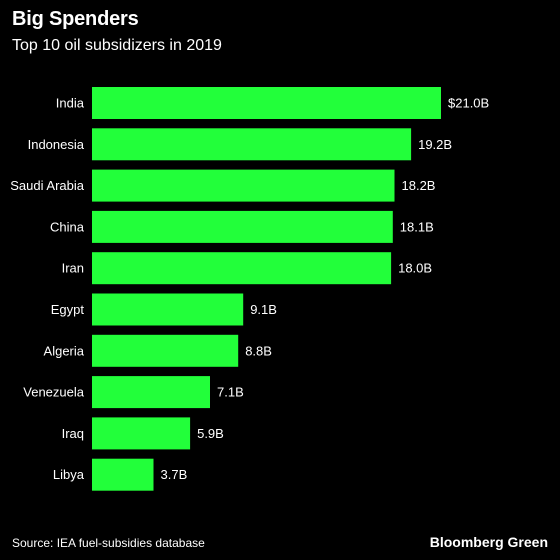 This screenshot has width=560, height=560. I want to click on value-label: 19.2B, so click(435, 144).